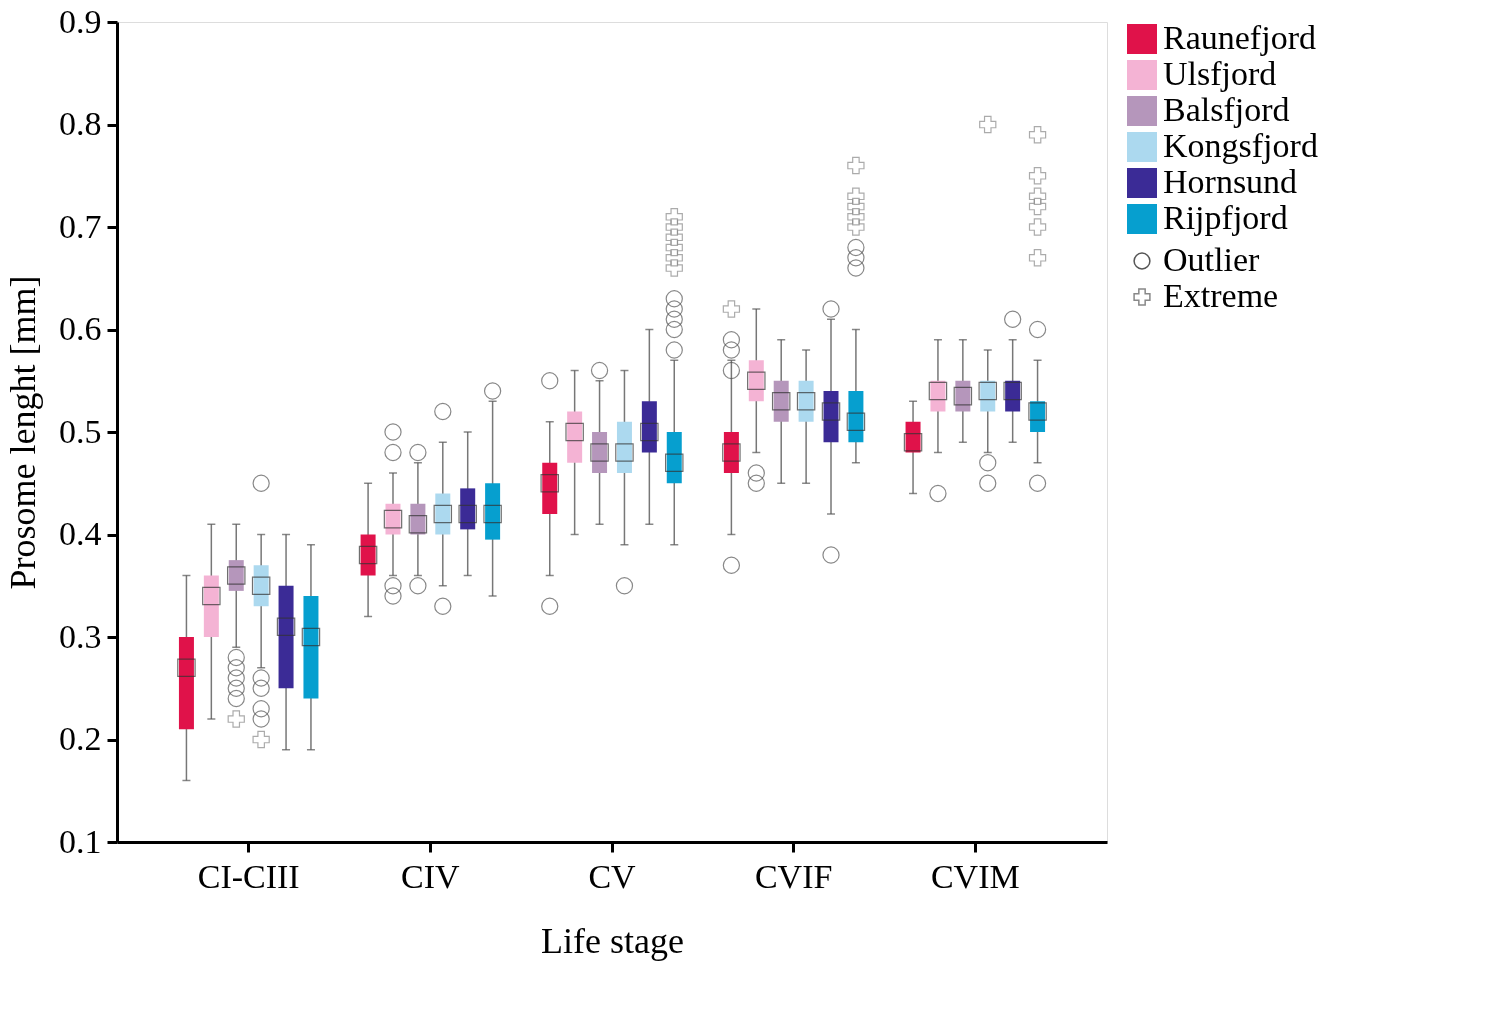 The height and width of the screenshot is (1009, 1499). What do you see at coordinates (1226, 109) in the screenshot?
I see `legend-label: Balsfjord` at bounding box center [1226, 109].